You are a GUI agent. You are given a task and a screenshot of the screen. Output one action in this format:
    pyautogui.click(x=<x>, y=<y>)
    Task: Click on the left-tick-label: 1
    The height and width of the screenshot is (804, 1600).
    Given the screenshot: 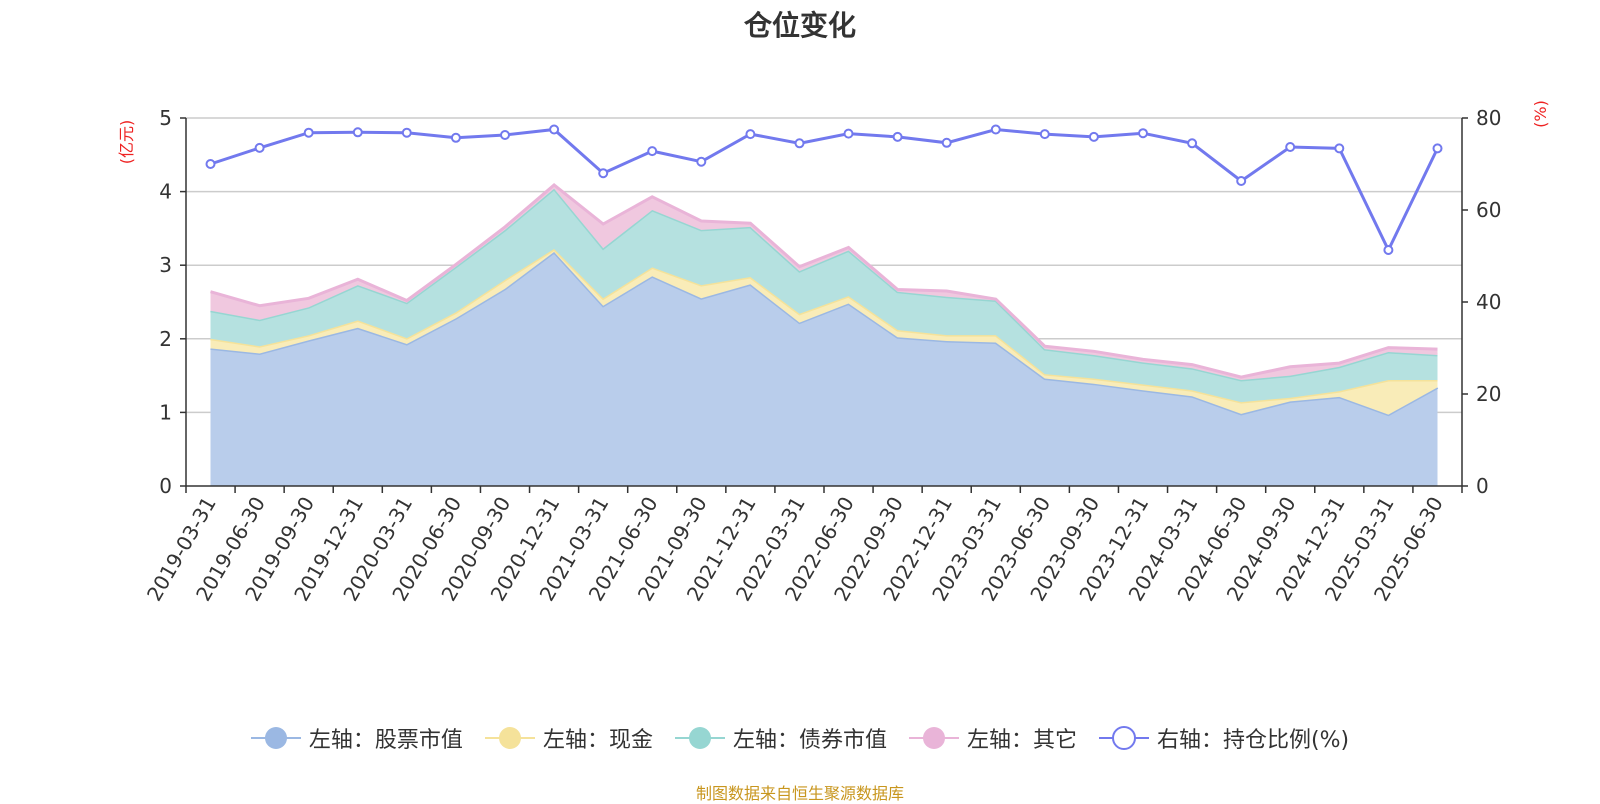 What is the action you would take?
    pyautogui.click(x=165, y=412)
    